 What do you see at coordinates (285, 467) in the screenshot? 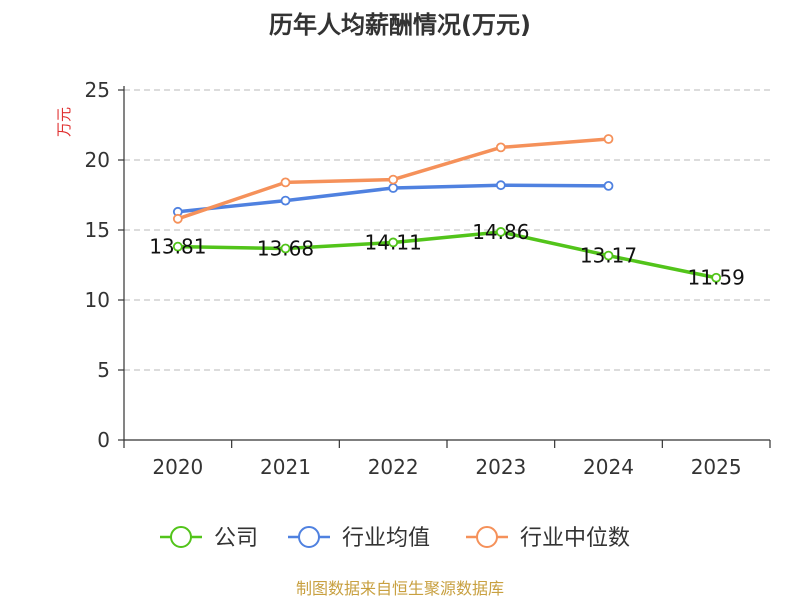
I see `x-tick-label: 2021` at bounding box center [285, 467].